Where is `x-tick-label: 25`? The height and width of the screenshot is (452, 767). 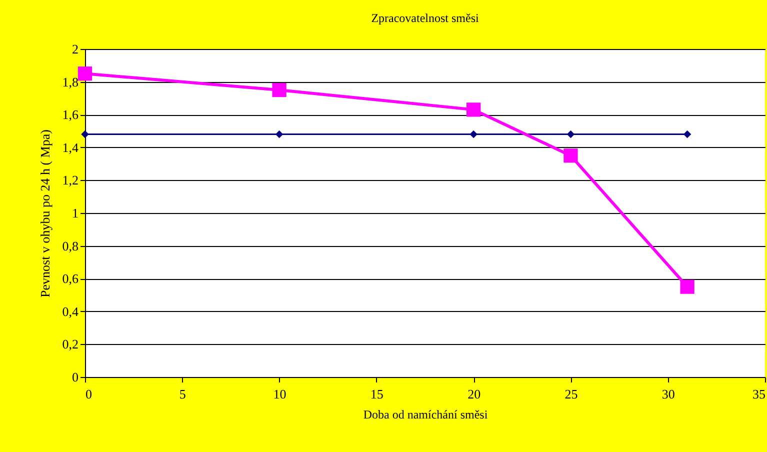
x-tick-label: 25 is located at coordinates (571, 394).